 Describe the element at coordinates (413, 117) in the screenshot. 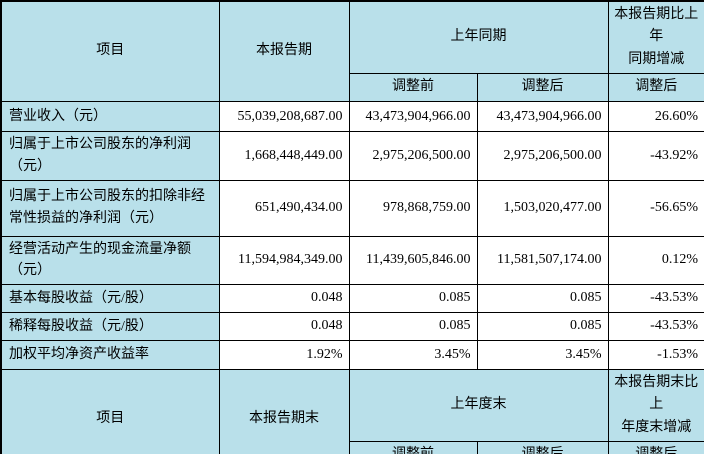

I see `value-before-adjust: 43,473,904,966.00` at that location.